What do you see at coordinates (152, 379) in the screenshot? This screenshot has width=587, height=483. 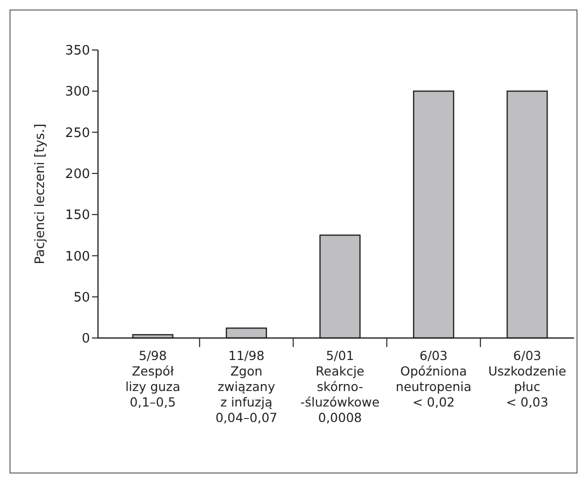 I see `x-tick-label: 5/98 Zespół lizy guza 0,1–0,5` at bounding box center [152, 379].